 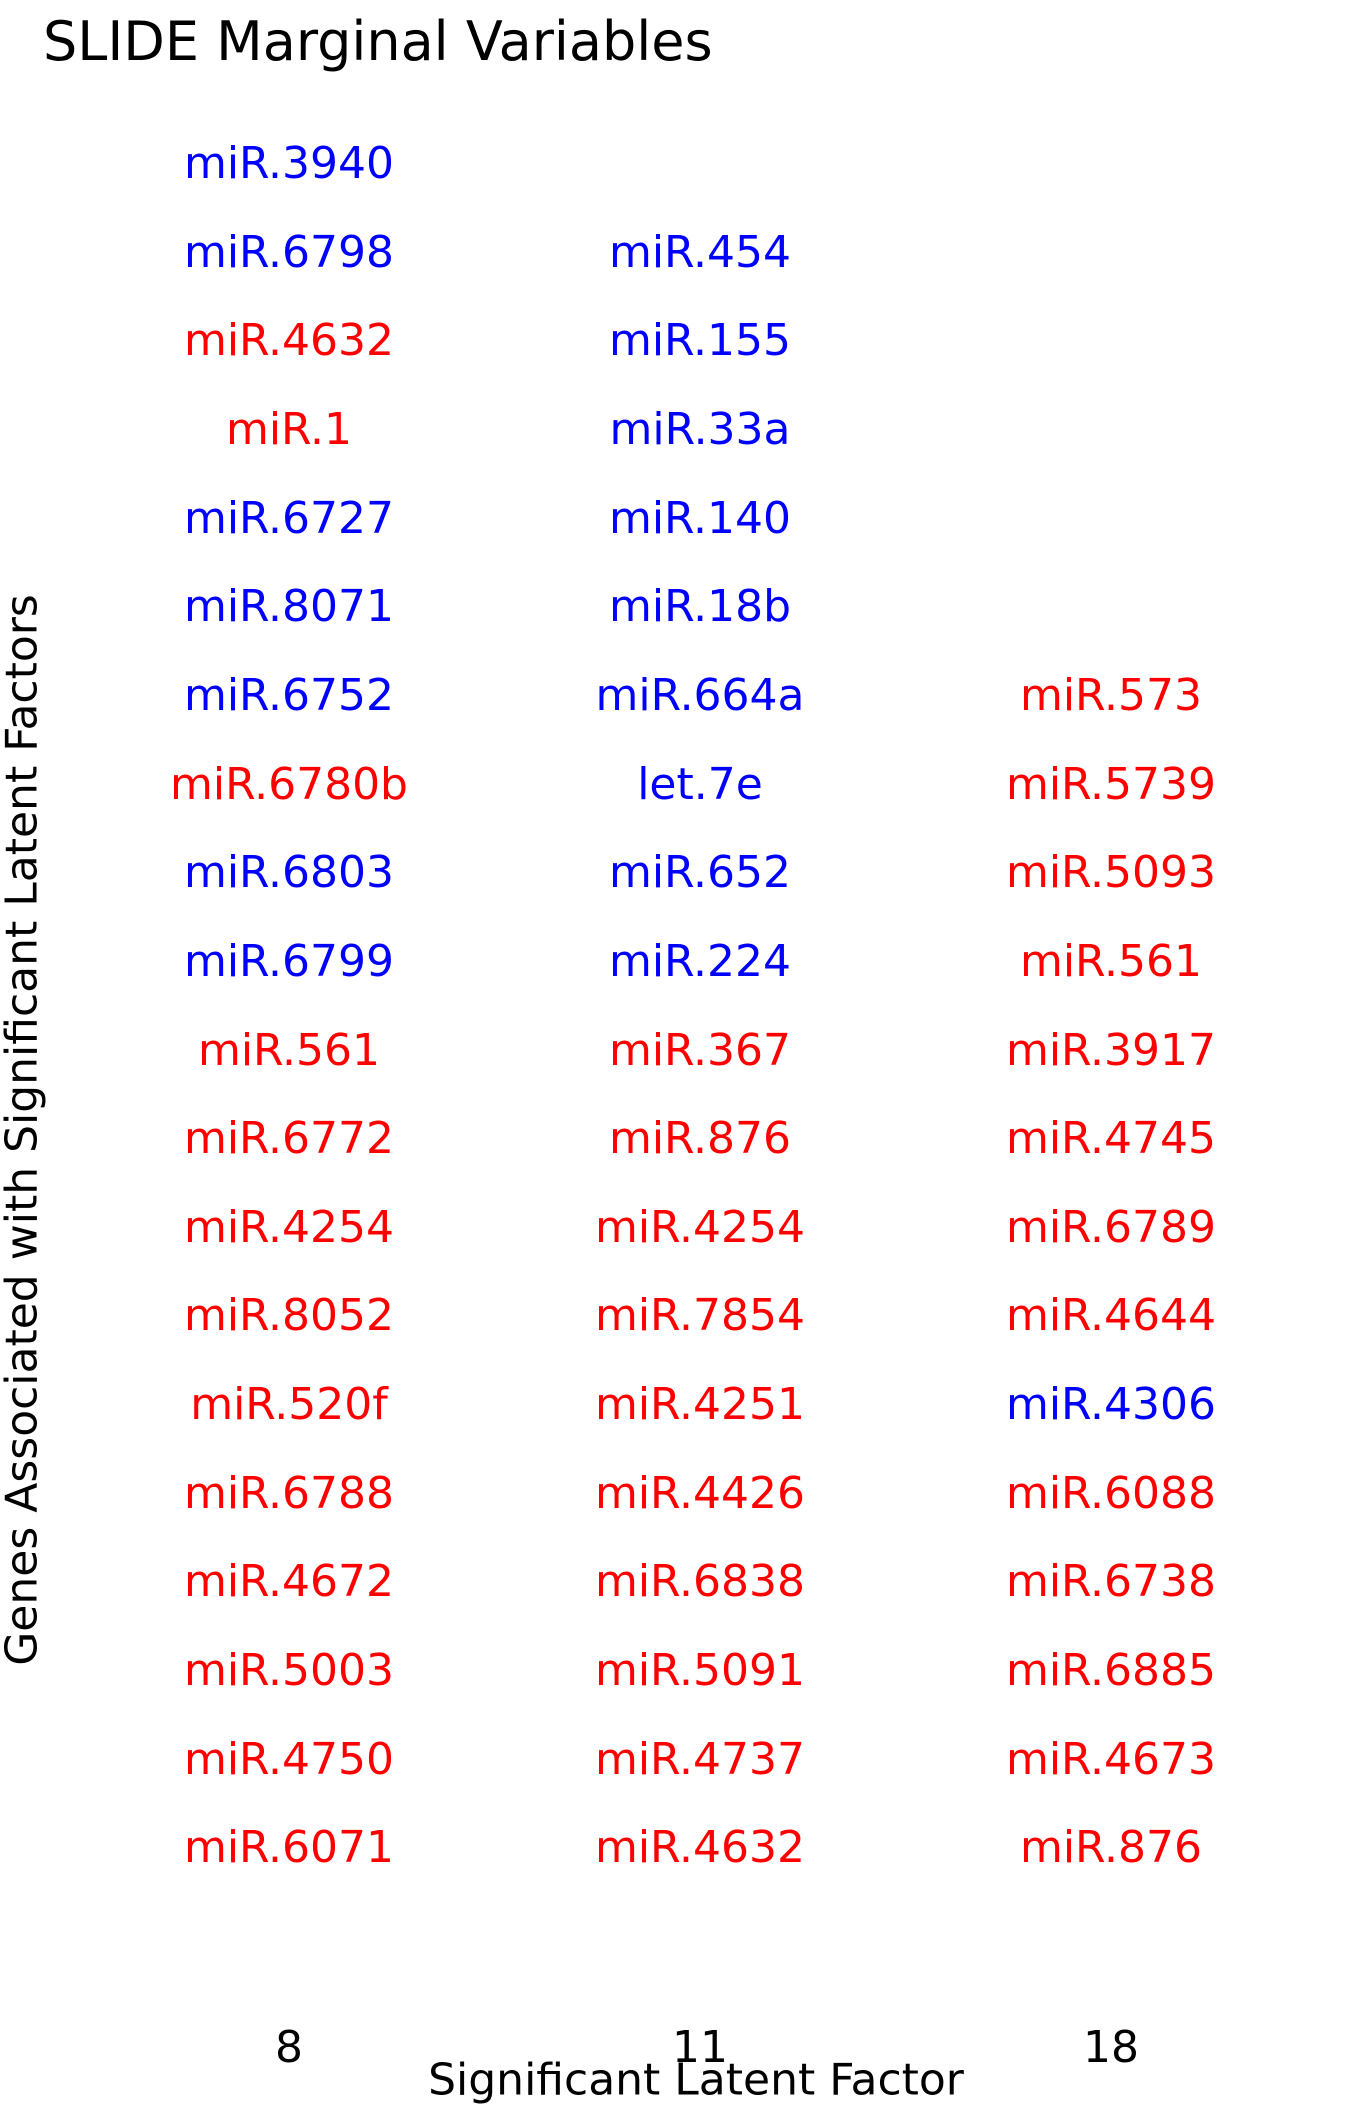 What do you see at coordinates (700, 961) in the screenshot?
I see `gene-label: miR.224` at bounding box center [700, 961].